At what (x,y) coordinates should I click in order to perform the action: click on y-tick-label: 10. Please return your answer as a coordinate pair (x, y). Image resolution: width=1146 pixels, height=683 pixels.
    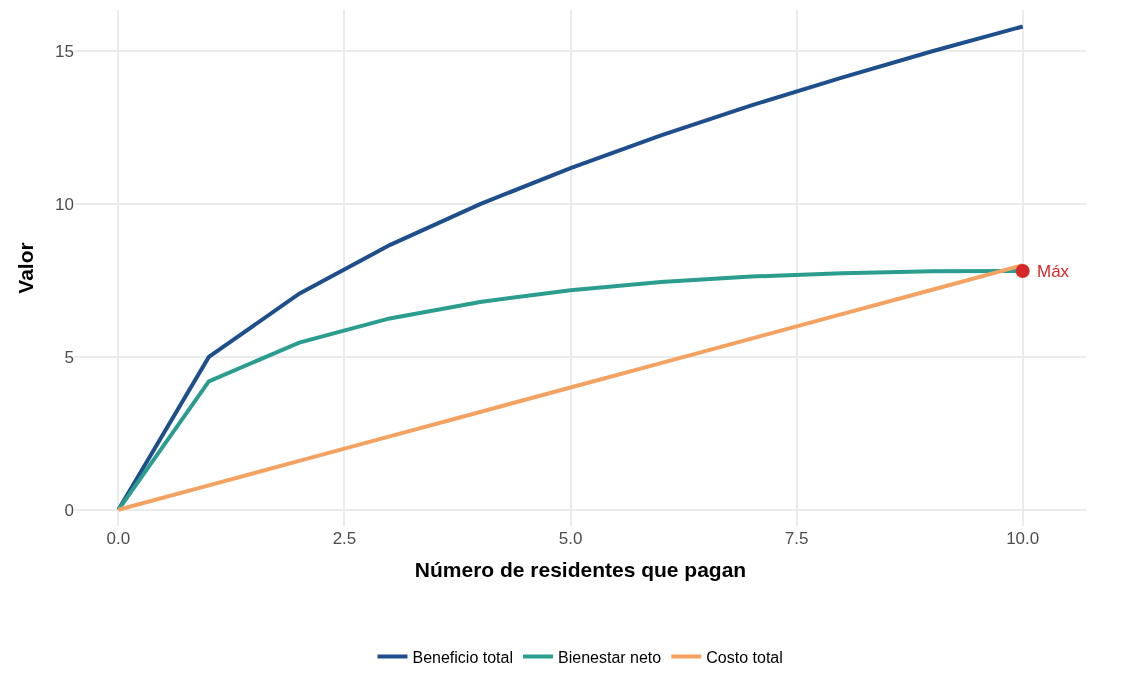
    Looking at the image, I should click on (64, 205).